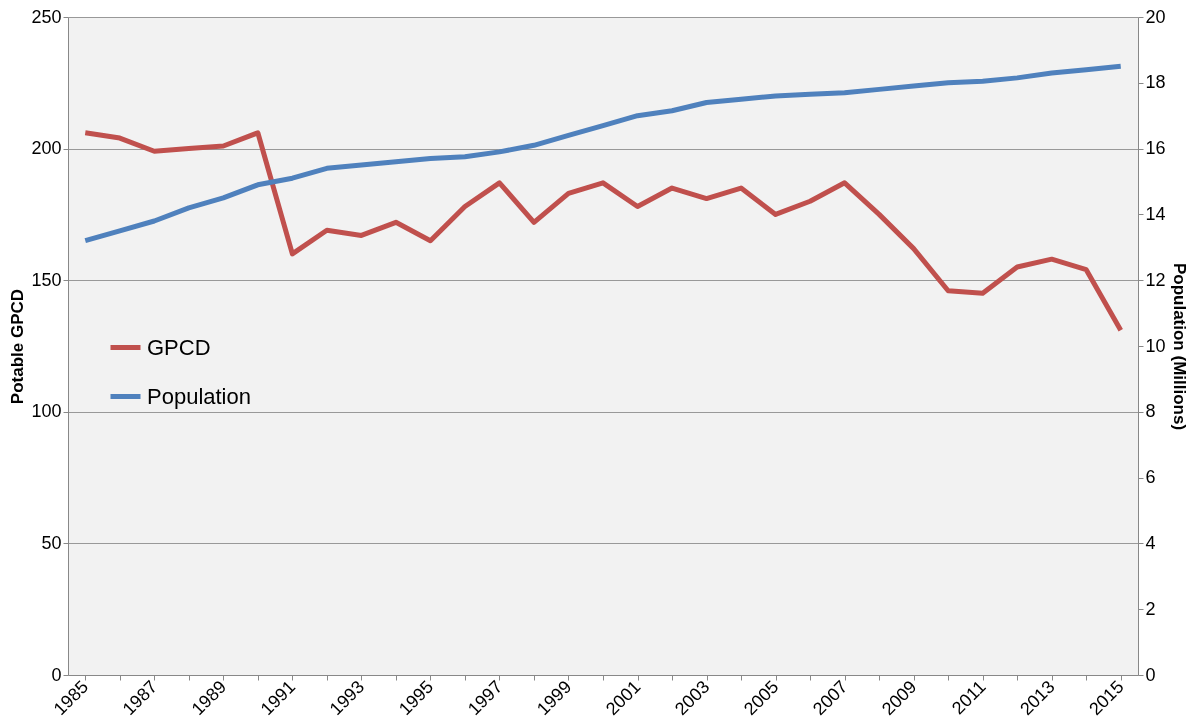 This screenshot has width=1196, height=727. Describe the element at coordinates (1155, 345) in the screenshot. I see `y2-tick-label: 10` at that location.